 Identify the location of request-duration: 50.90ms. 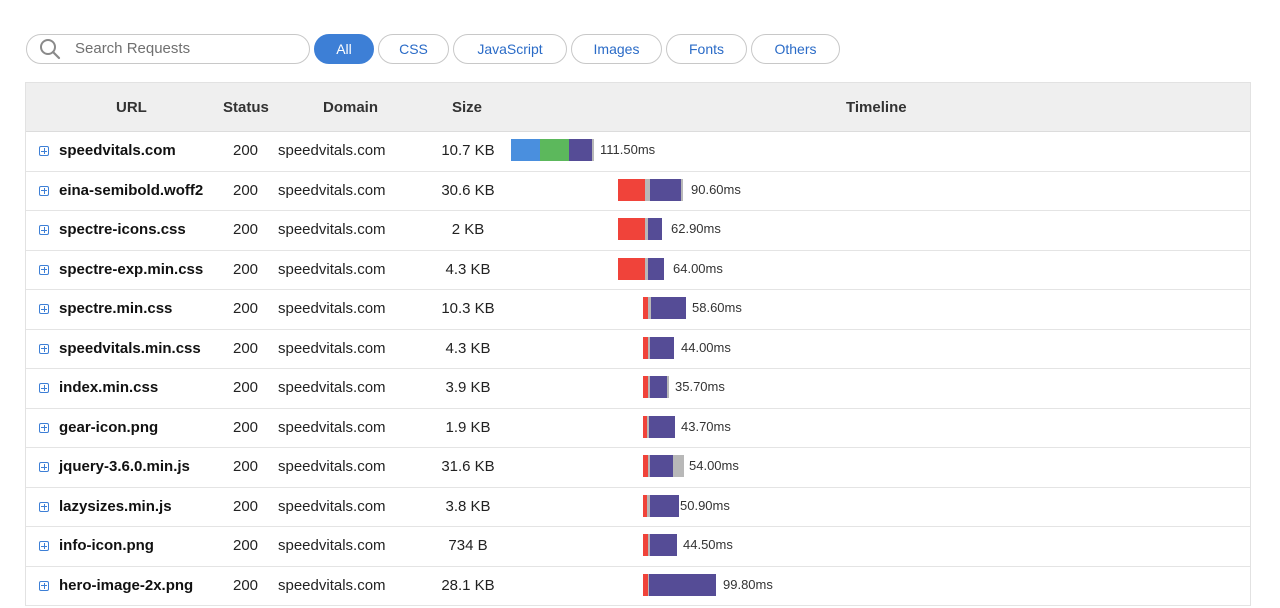
(705, 505).